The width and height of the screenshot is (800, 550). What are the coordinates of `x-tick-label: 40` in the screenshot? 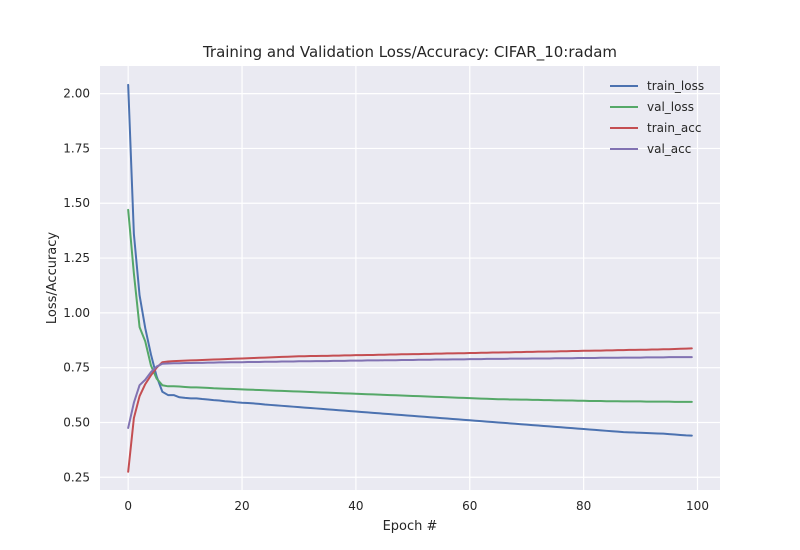 It's located at (355, 506).